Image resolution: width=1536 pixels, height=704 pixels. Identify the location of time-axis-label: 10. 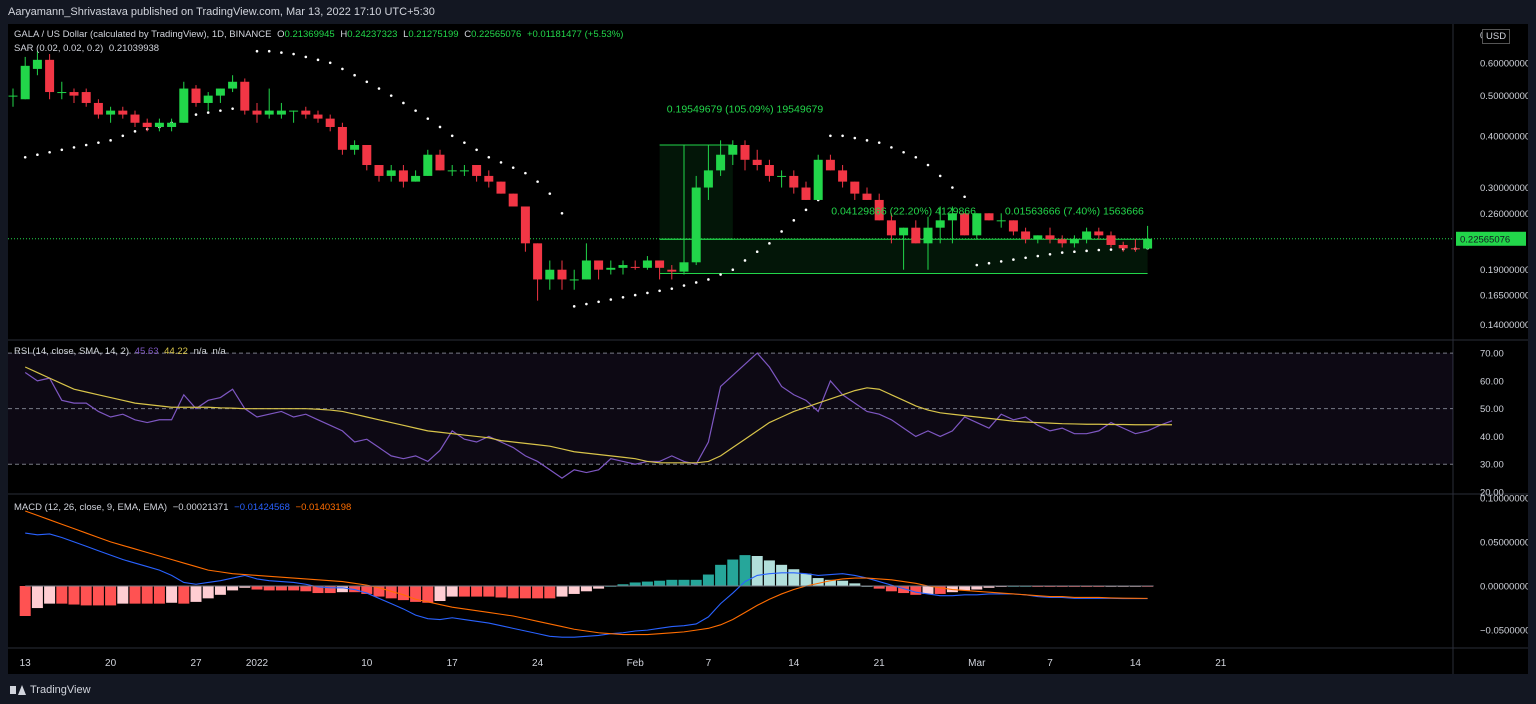
(367, 663).